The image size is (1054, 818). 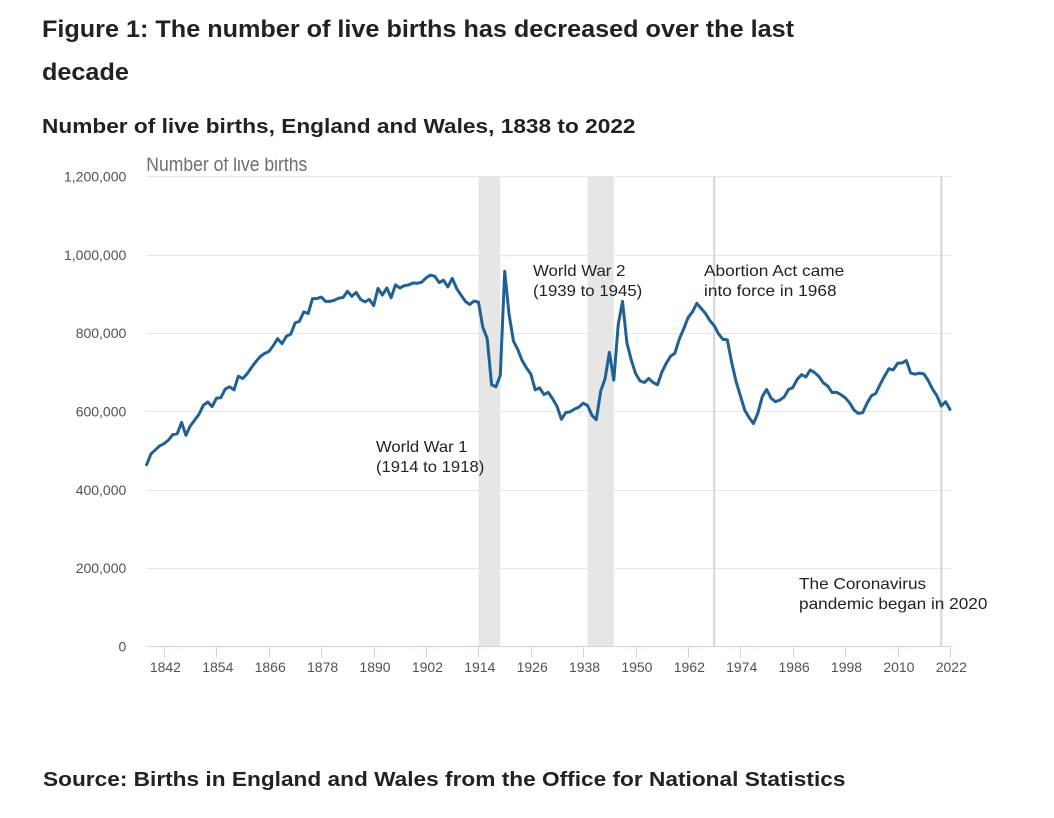 What do you see at coordinates (123, 647) in the screenshot?
I see `svg-text: 0` at bounding box center [123, 647].